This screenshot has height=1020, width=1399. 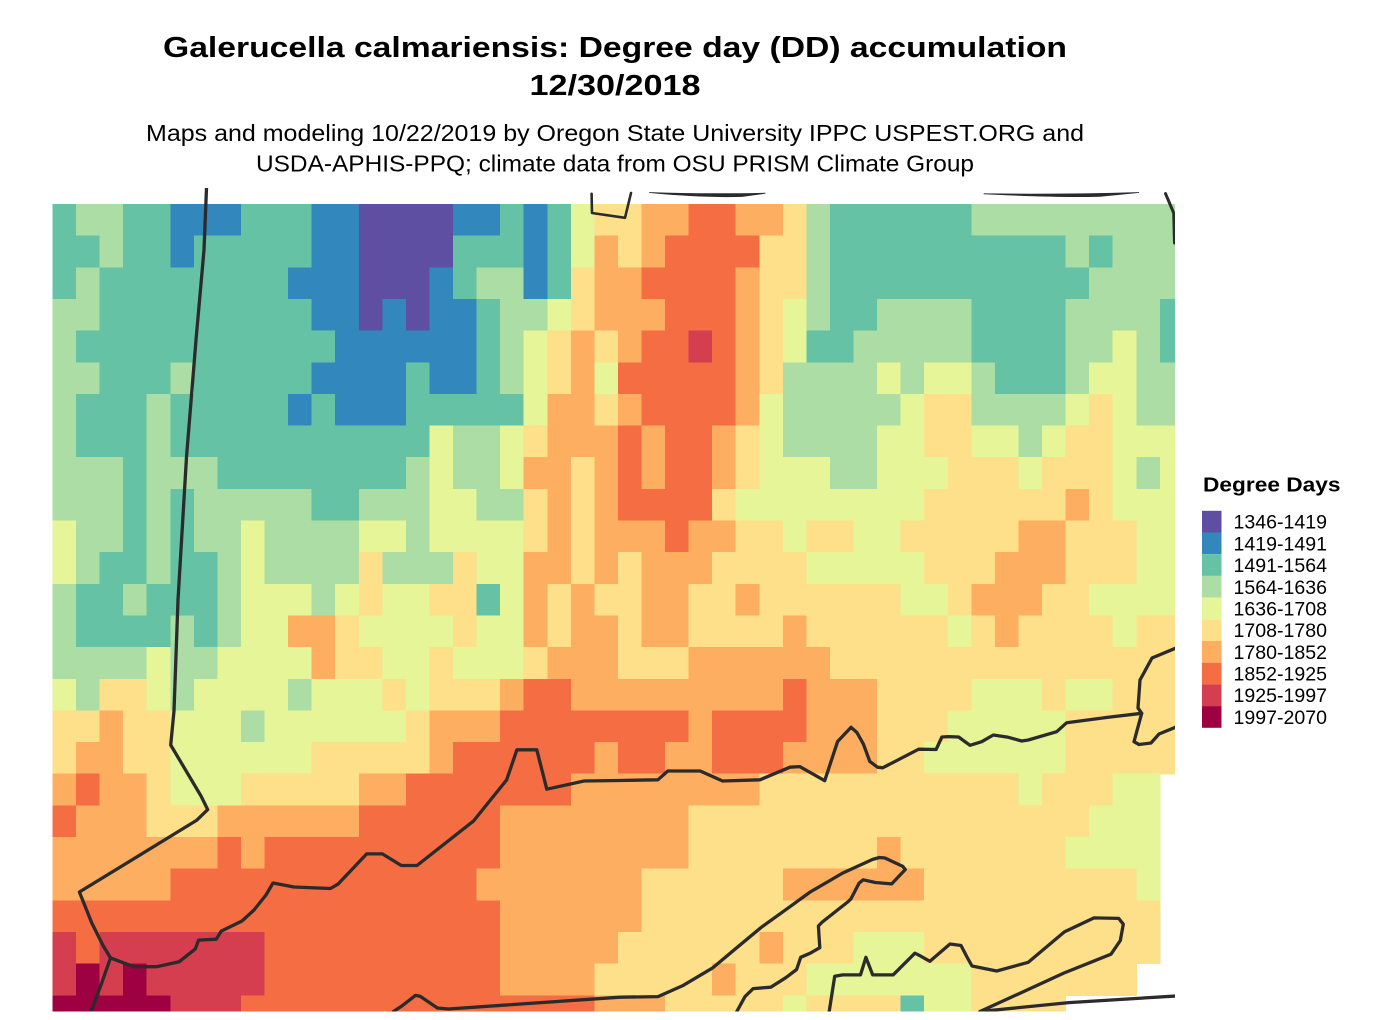 I want to click on svg-text: 1636-1708, so click(x=1281, y=610).